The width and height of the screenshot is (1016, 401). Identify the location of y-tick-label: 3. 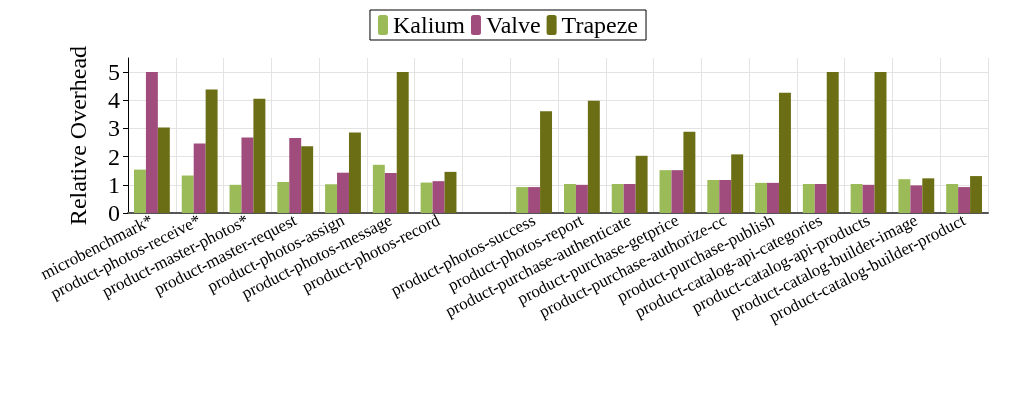
(114, 128).